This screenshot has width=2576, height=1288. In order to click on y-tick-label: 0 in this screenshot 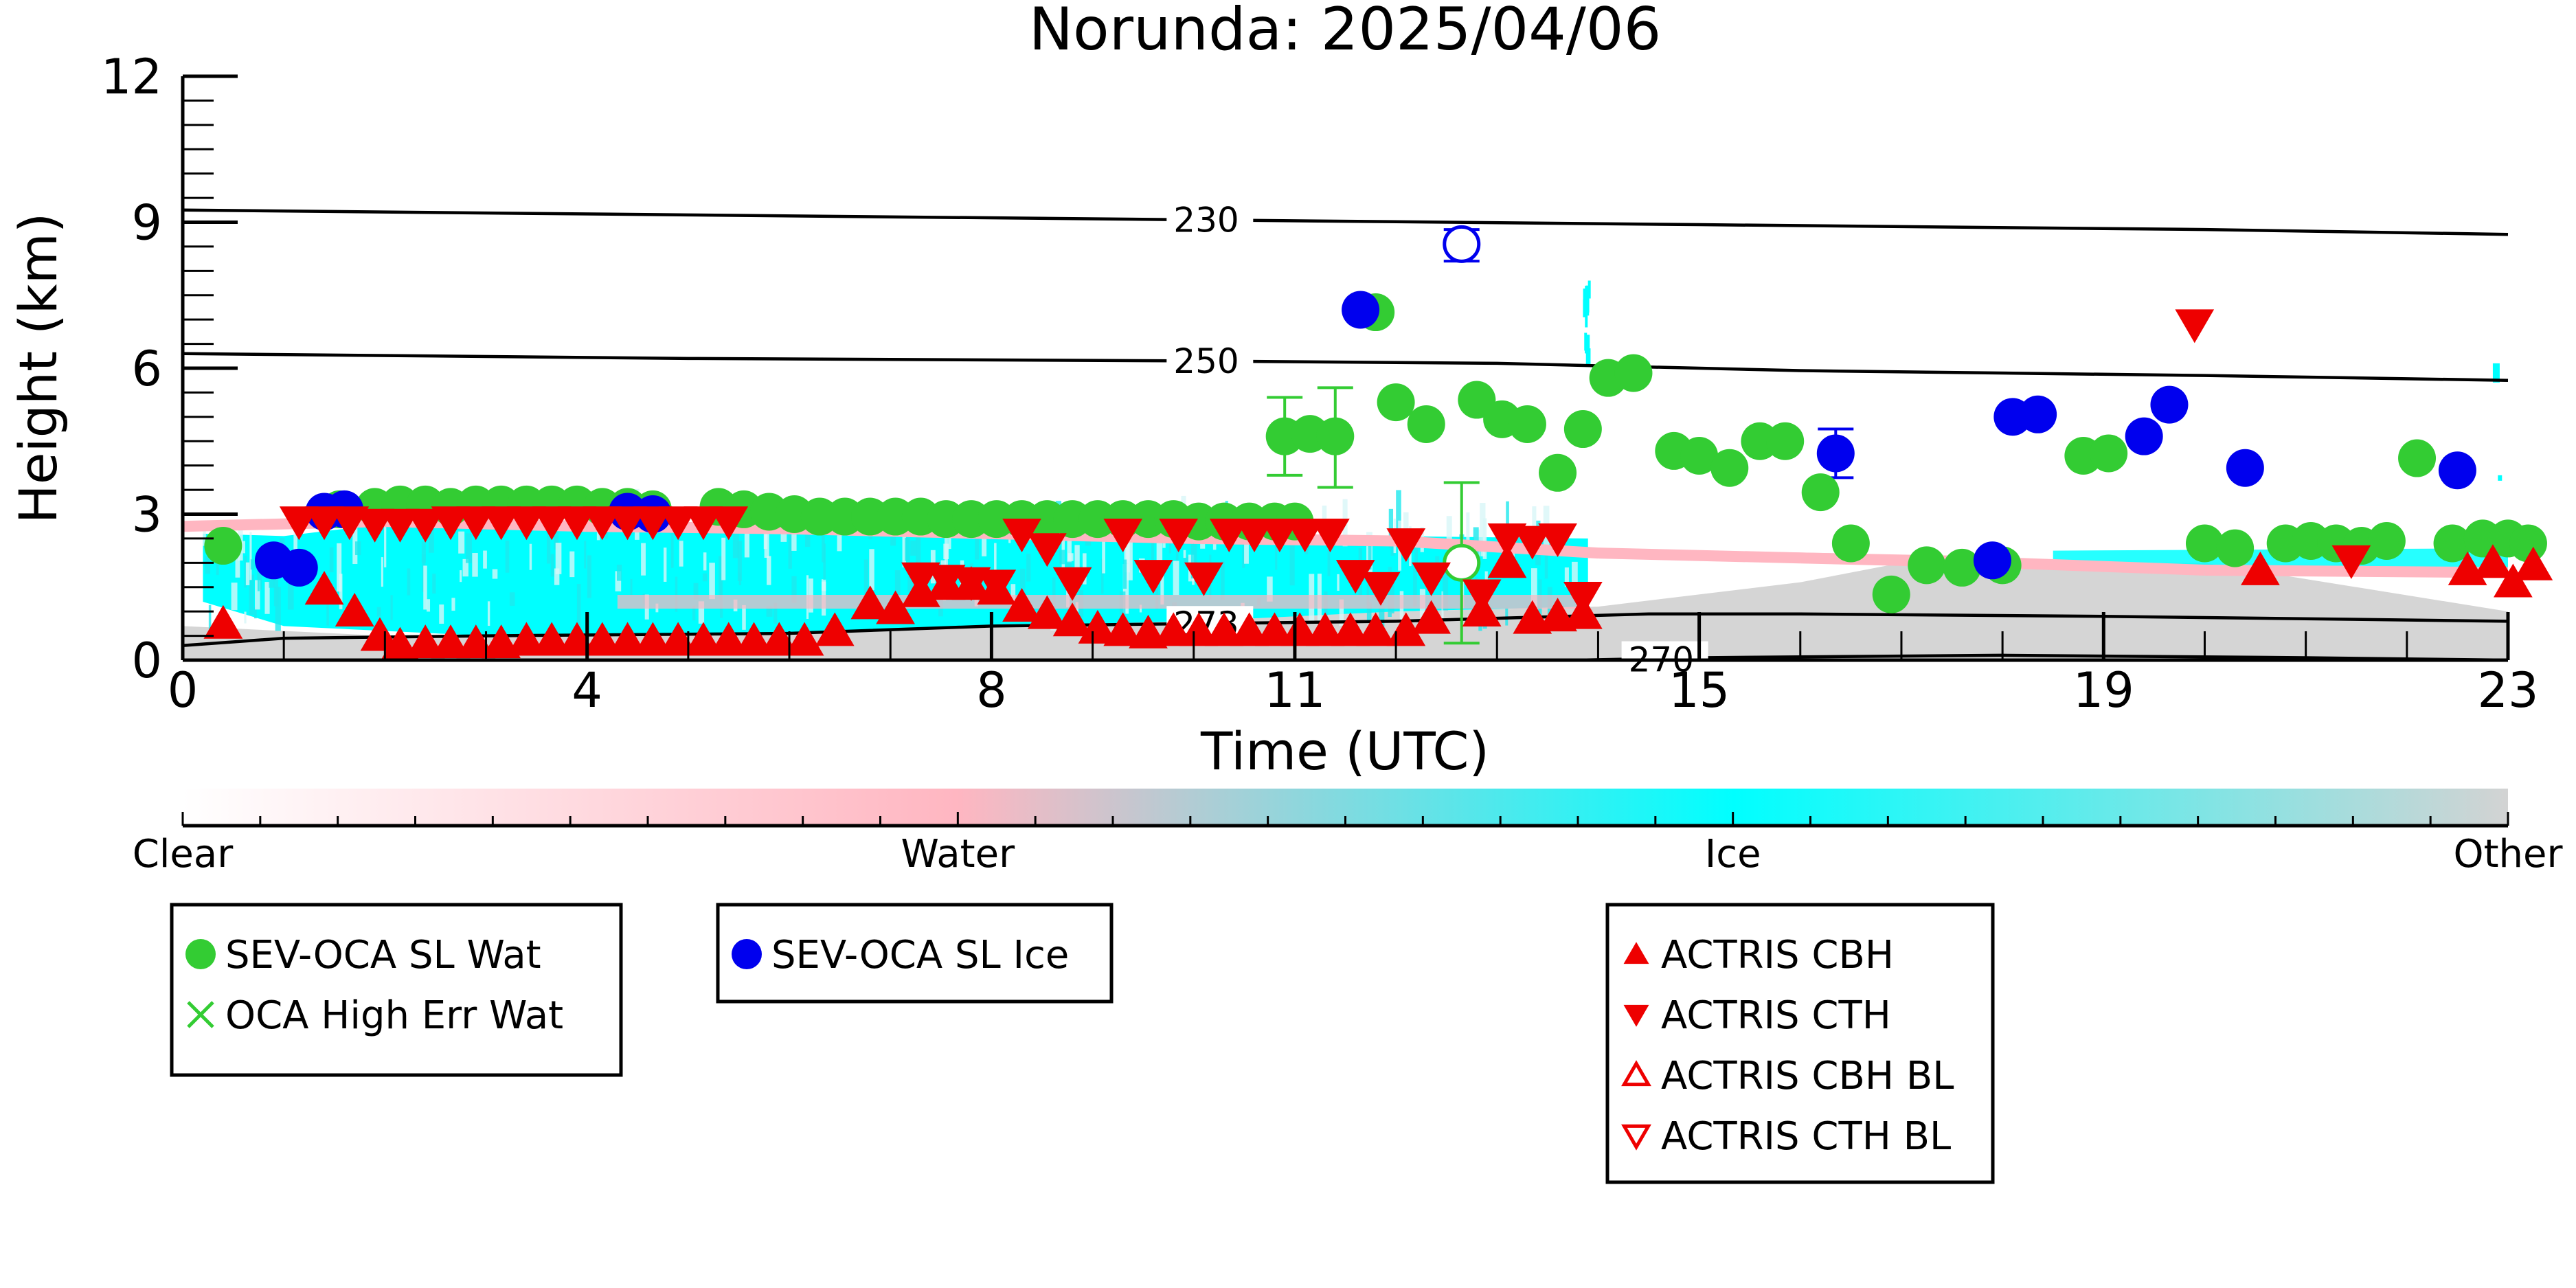, I will do `click(146, 661)`.